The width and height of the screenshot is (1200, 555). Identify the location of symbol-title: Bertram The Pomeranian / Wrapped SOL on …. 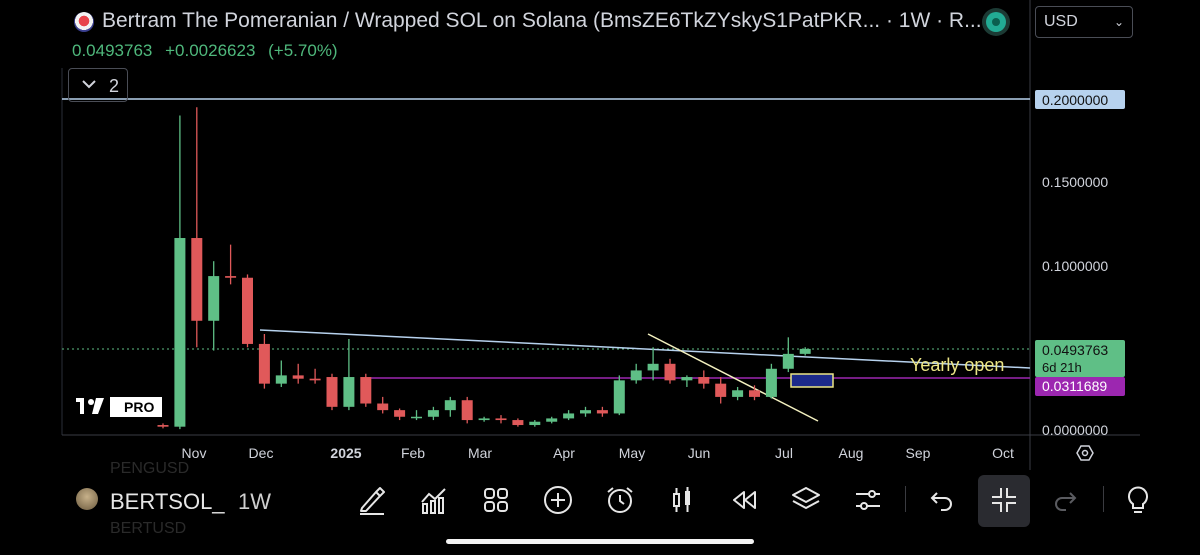
(542, 20).